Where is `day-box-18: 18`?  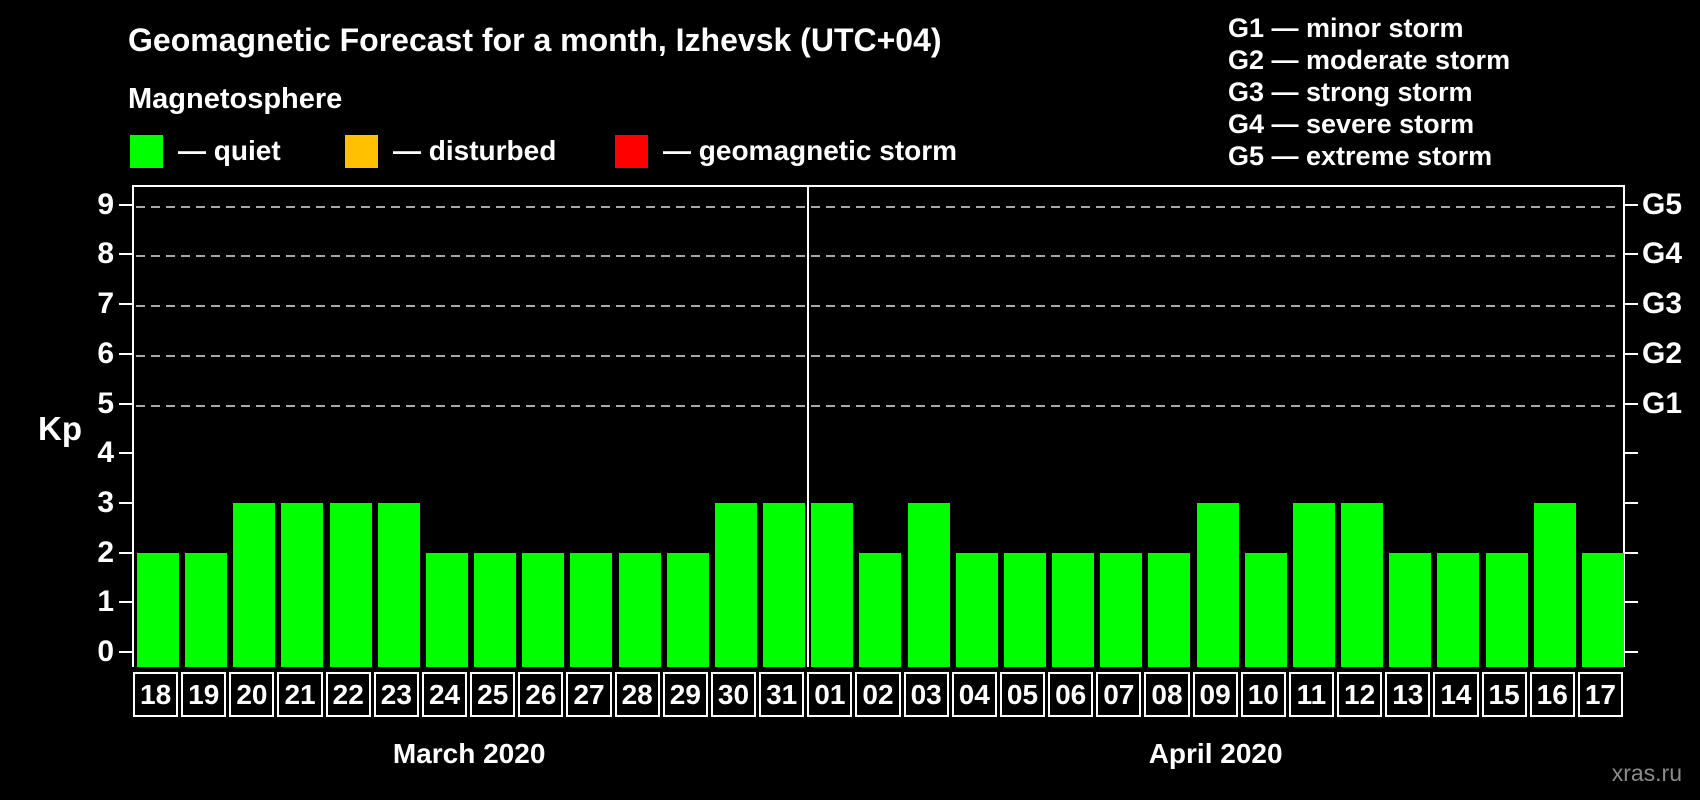 day-box-18: 18 is located at coordinates (156, 694).